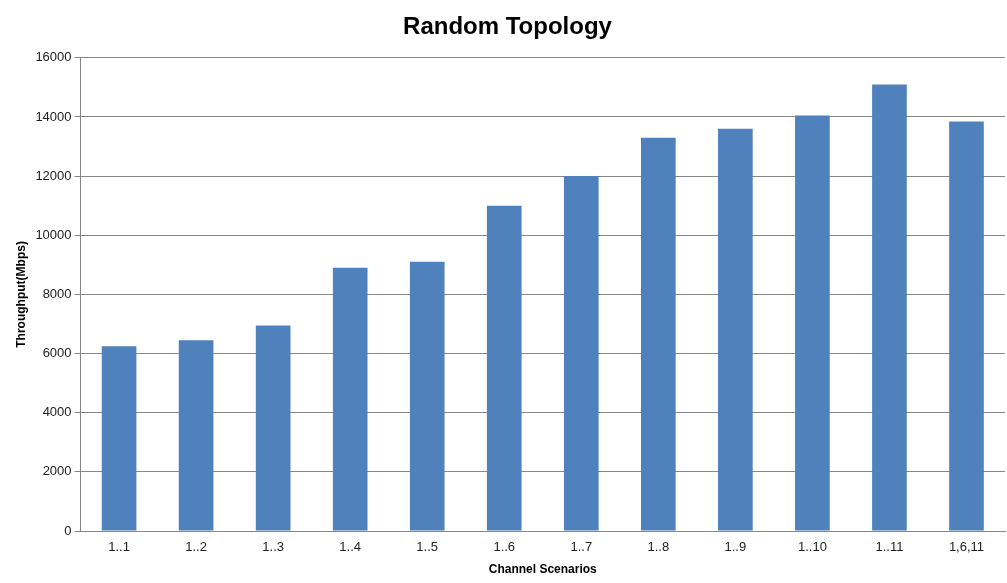 The width and height of the screenshot is (1007, 583). I want to click on y-tick-label: 2000, so click(57, 471).